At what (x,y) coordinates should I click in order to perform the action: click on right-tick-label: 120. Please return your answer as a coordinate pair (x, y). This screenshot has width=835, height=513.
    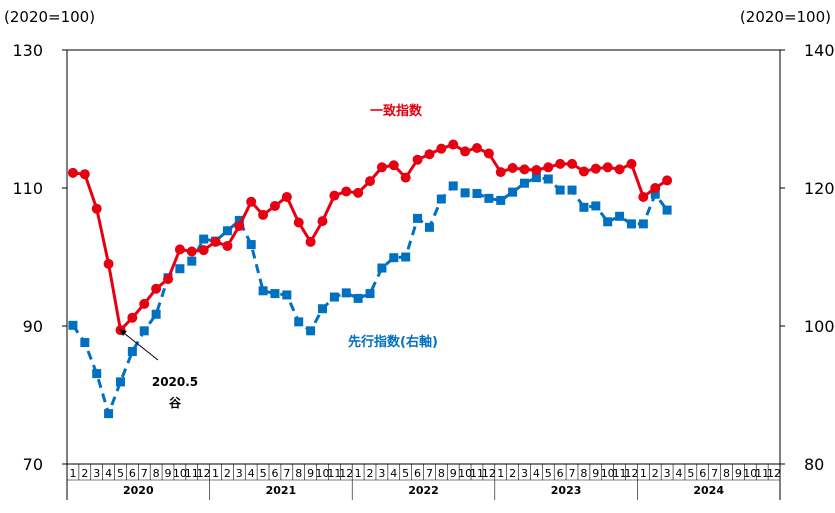
    Looking at the image, I should click on (819, 188).